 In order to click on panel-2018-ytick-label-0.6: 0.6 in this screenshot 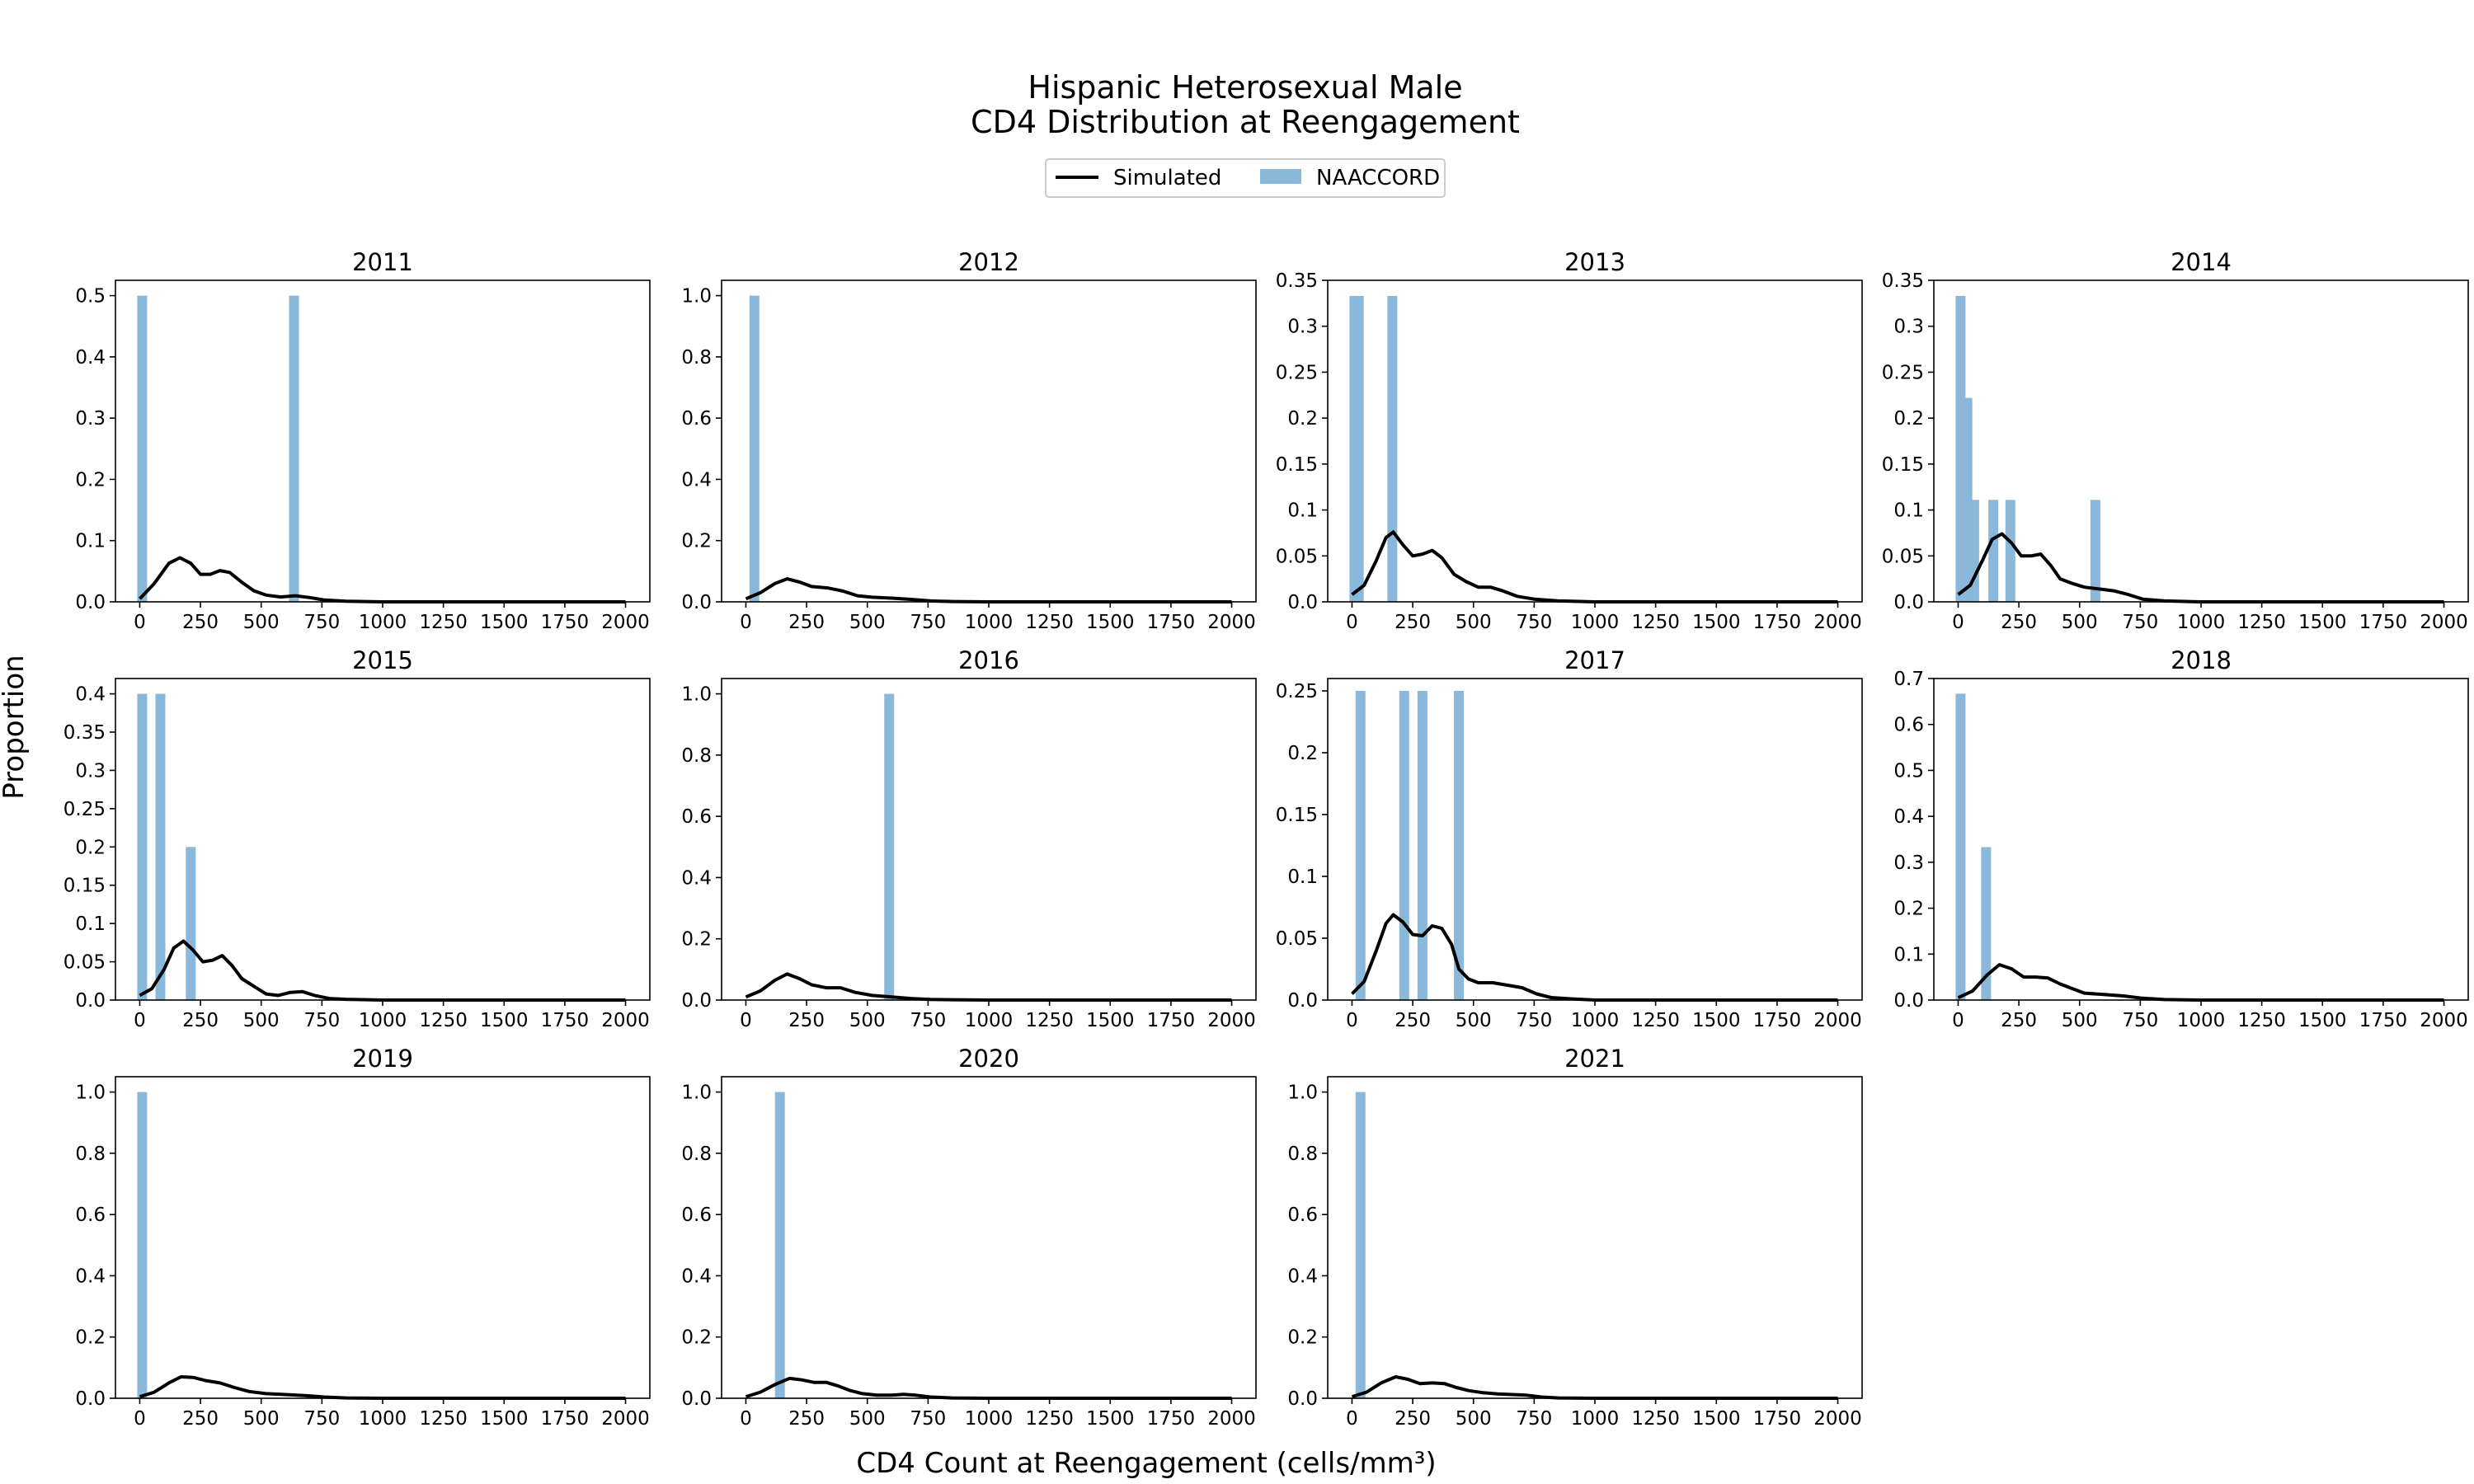, I will do `click(1908, 725)`.